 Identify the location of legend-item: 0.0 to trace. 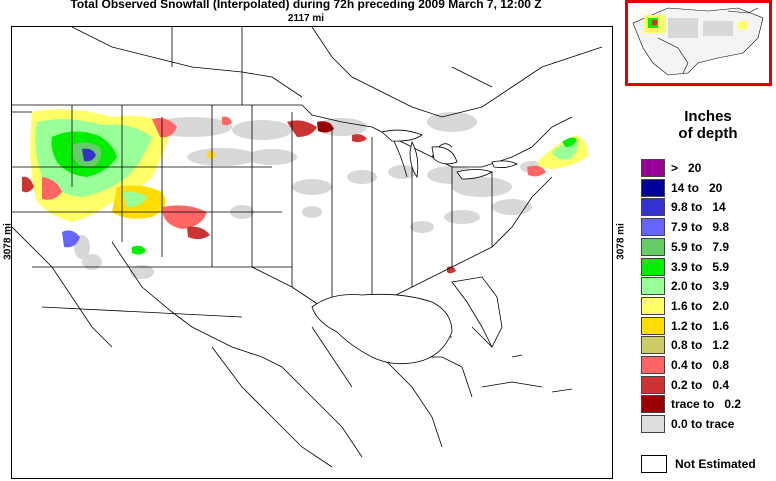
(708, 424).